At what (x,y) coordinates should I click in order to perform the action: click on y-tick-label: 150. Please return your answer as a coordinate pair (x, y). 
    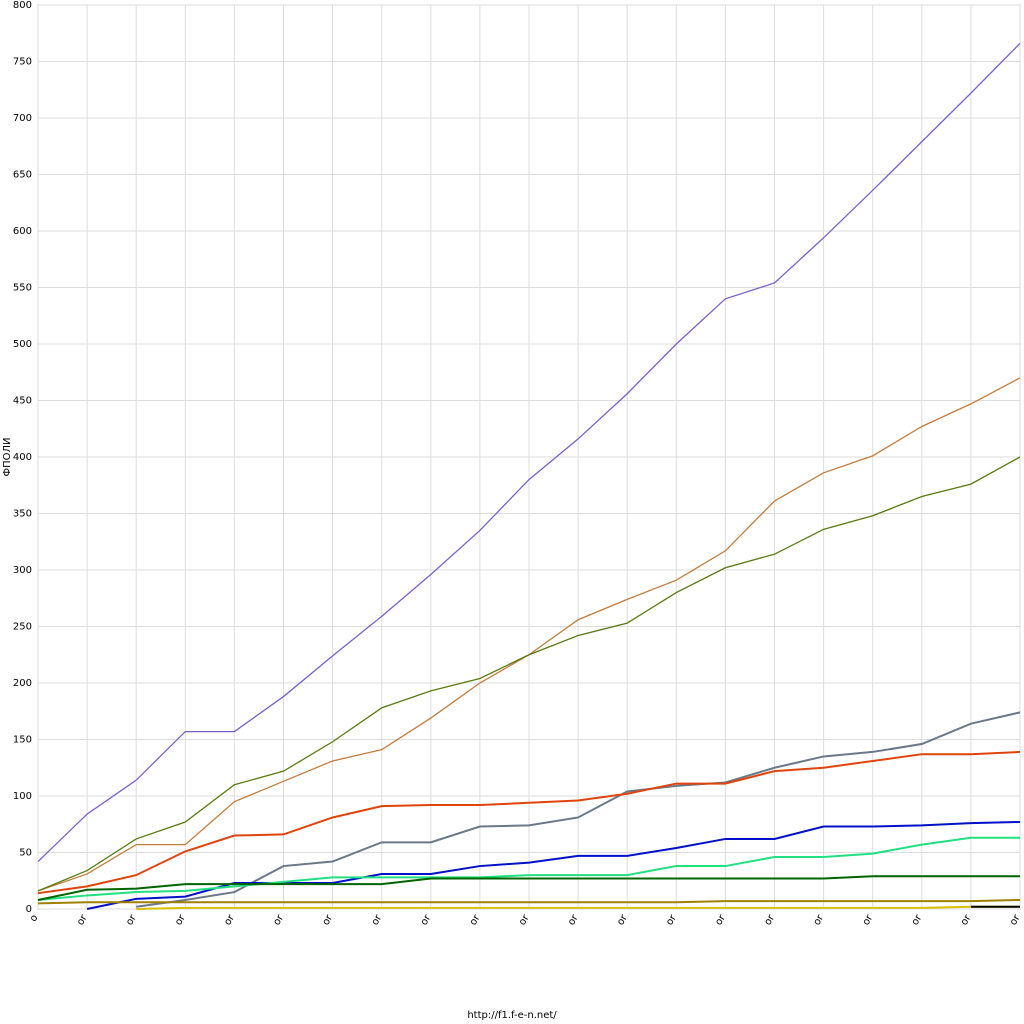
    Looking at the image, I should click on (22, 740).